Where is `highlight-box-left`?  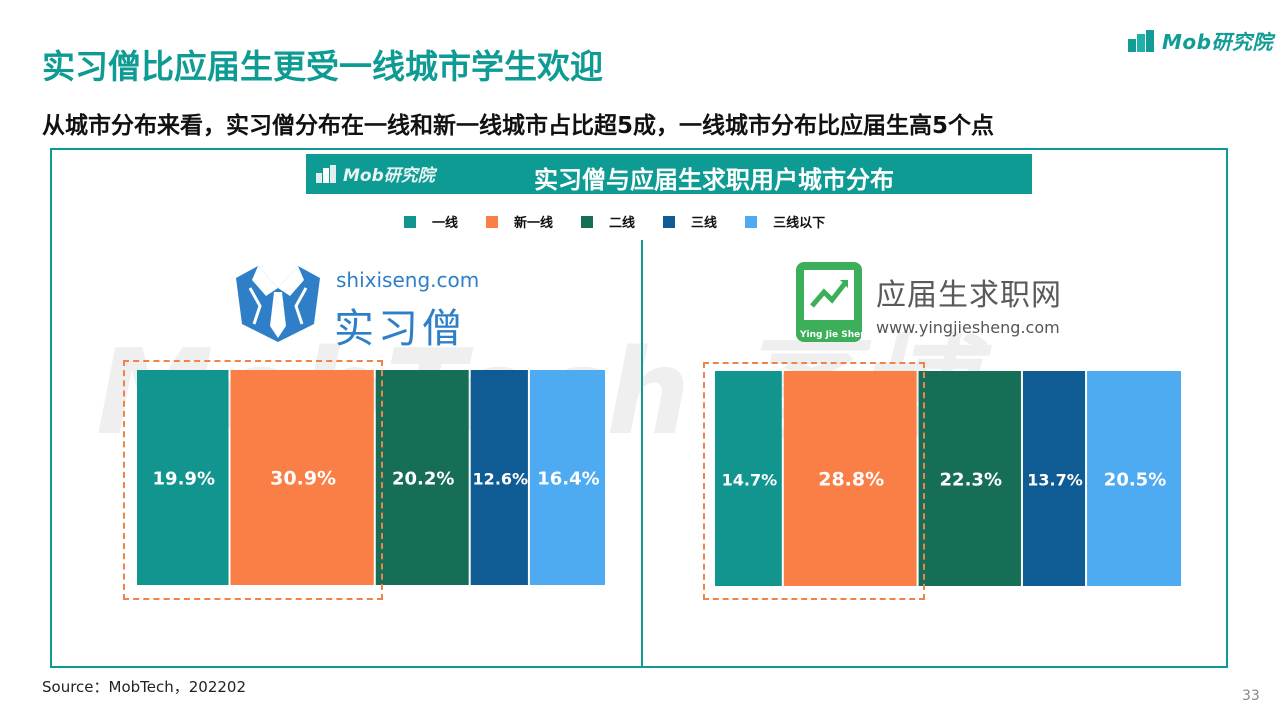
highlight-box-left is located at coordinates (253, 480).